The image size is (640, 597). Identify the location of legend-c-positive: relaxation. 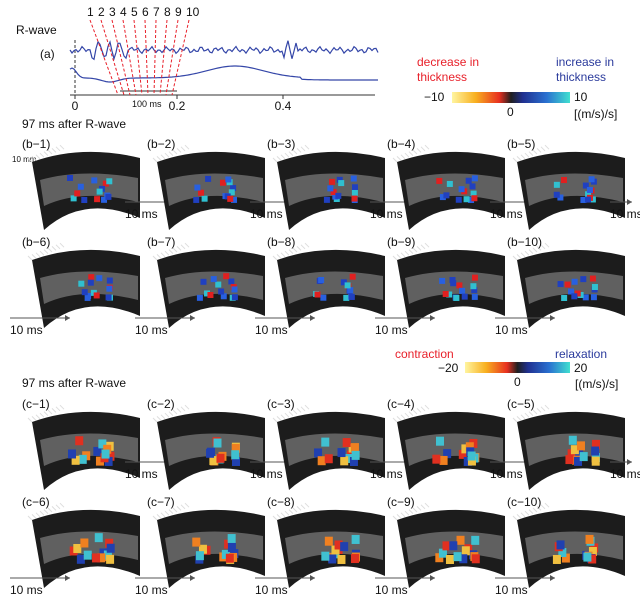
(581, 354).